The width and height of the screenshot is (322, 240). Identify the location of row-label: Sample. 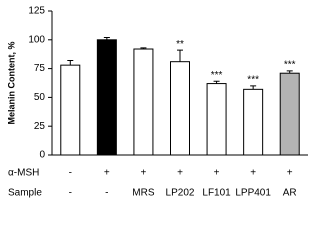
(25, 193).